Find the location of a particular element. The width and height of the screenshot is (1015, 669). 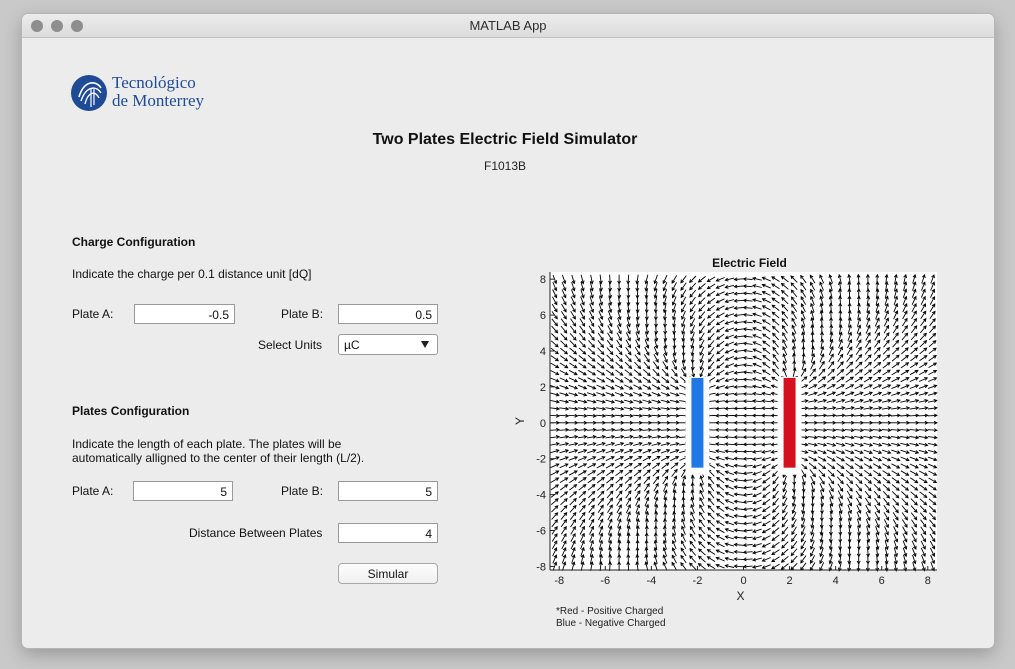

charge-plate-a-input: -0.5 is located at coordinates (184, 314).